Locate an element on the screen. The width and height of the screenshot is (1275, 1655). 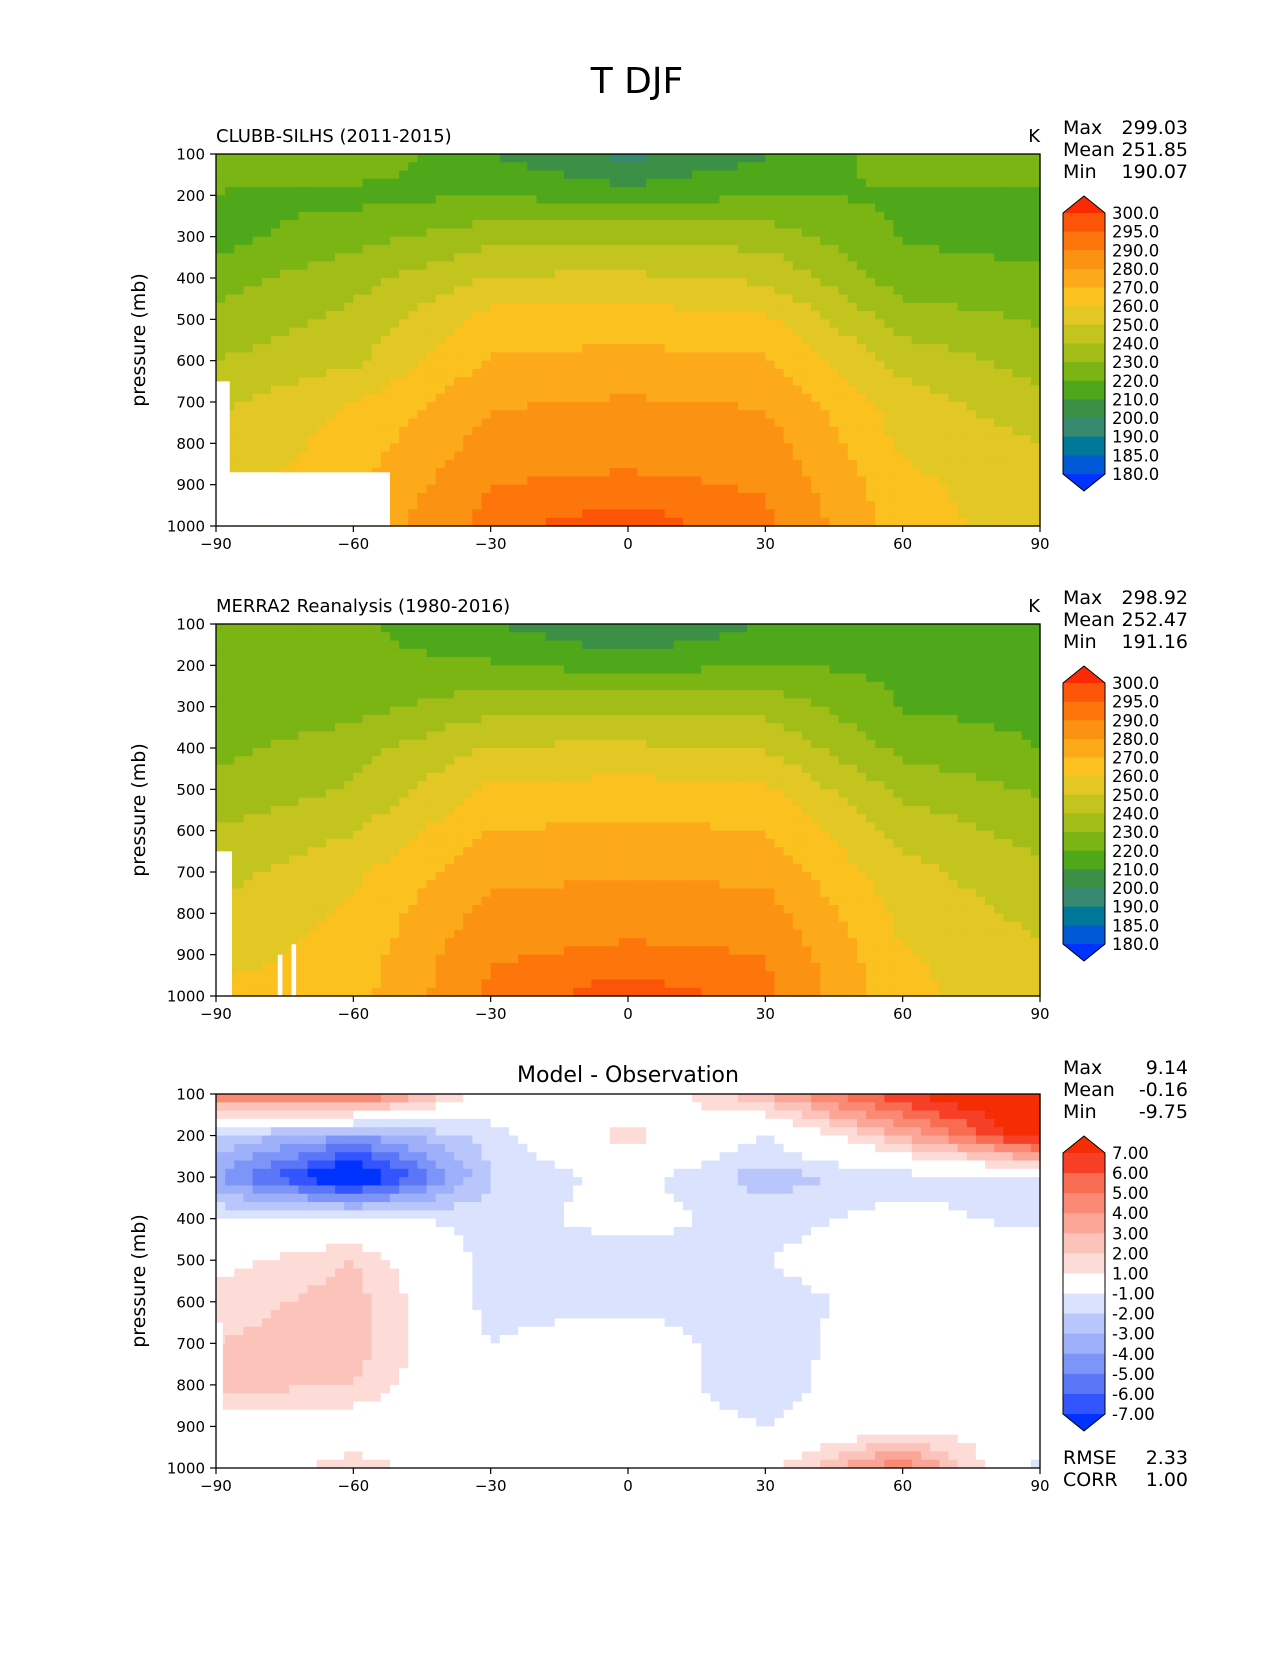
missing-data-area is located at coordinates (223, 453).